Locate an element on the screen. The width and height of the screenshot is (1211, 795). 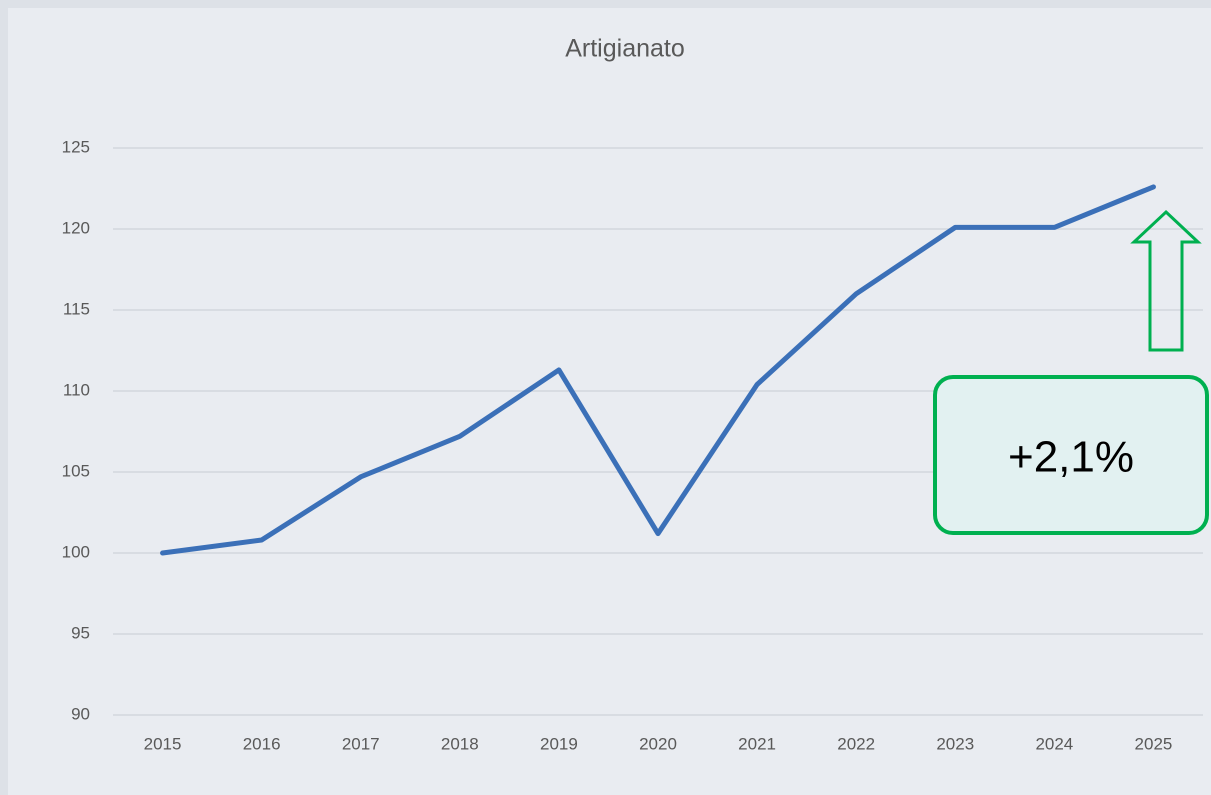
y-tick-label: 125 is located at coordinates (76, 146).